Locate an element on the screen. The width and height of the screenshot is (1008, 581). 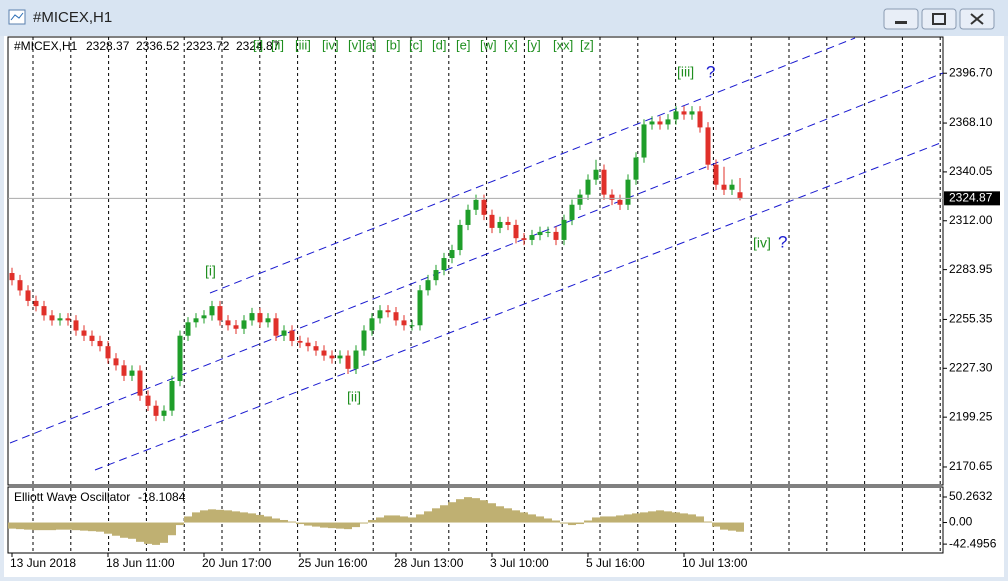
wave-tool-button: [a] is located at coordinates (369, 44).